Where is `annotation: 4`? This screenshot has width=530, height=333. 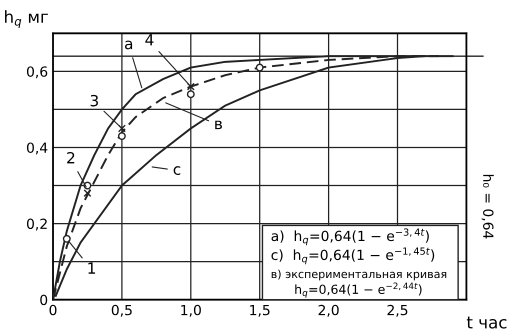
annotation: 4 is located at coordinates (149, 40).